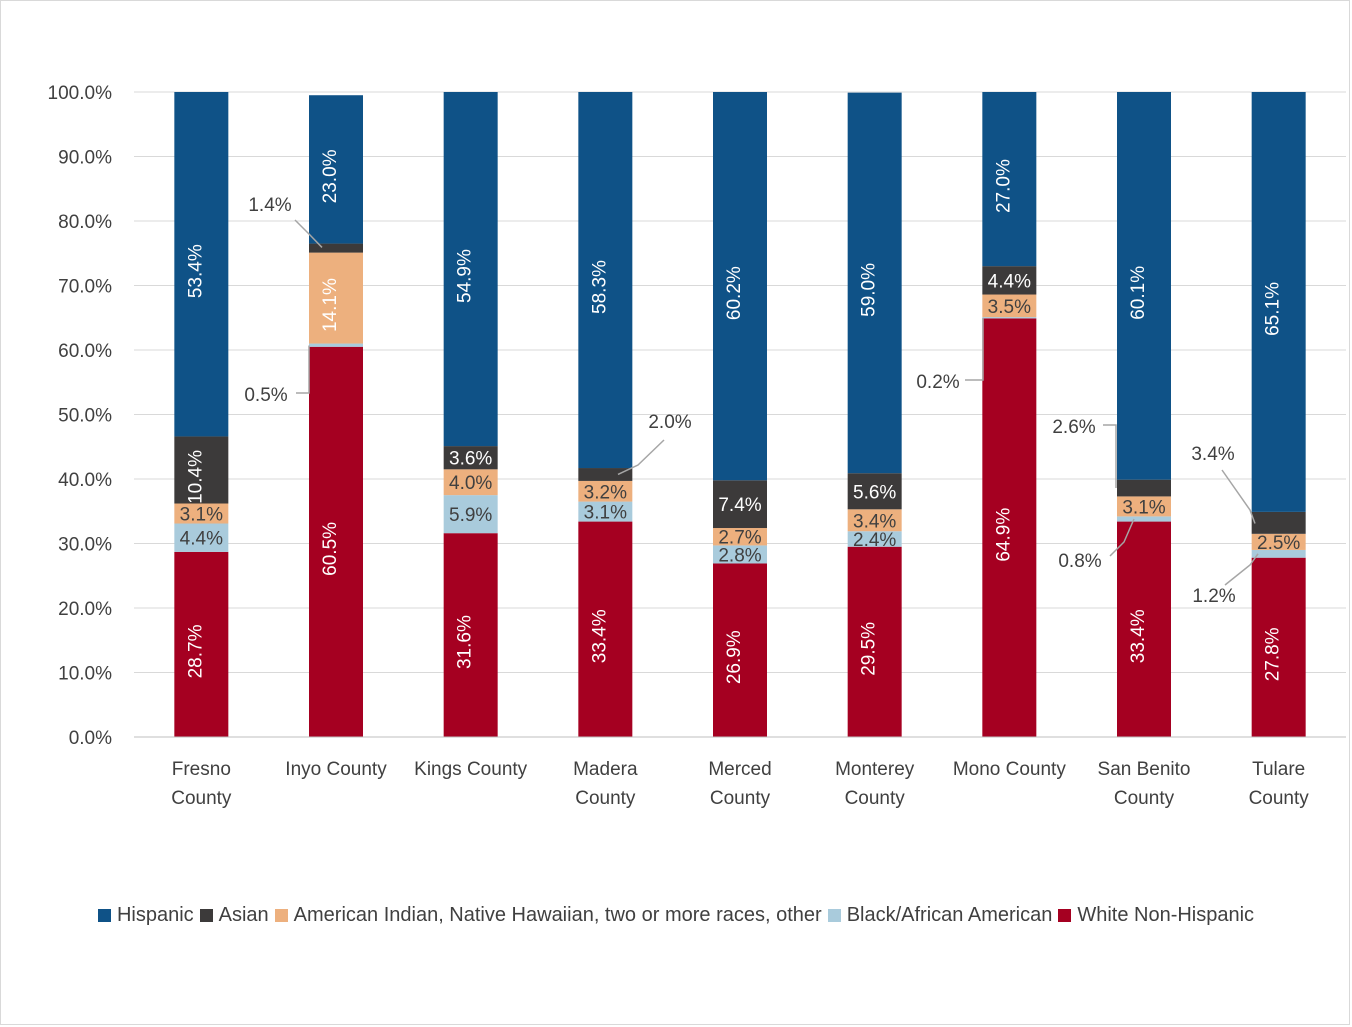 The image size is (1352, 1027). I want to click on data-label: 27.0%, so click(1003, 186).